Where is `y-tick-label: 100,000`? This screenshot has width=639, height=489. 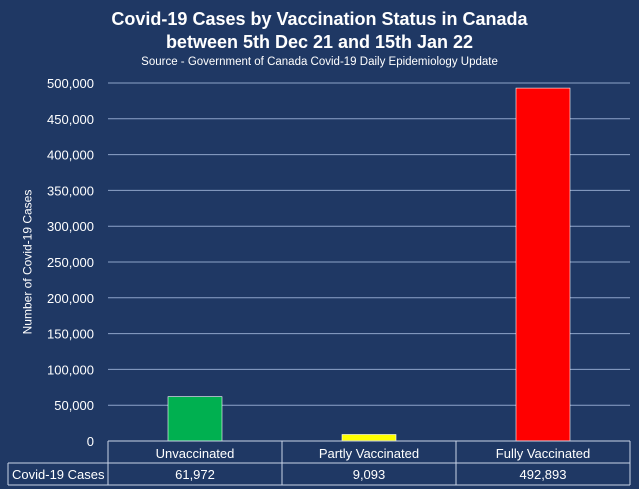 y-tick-label: 100,000 is located at coordinates (70, 369).